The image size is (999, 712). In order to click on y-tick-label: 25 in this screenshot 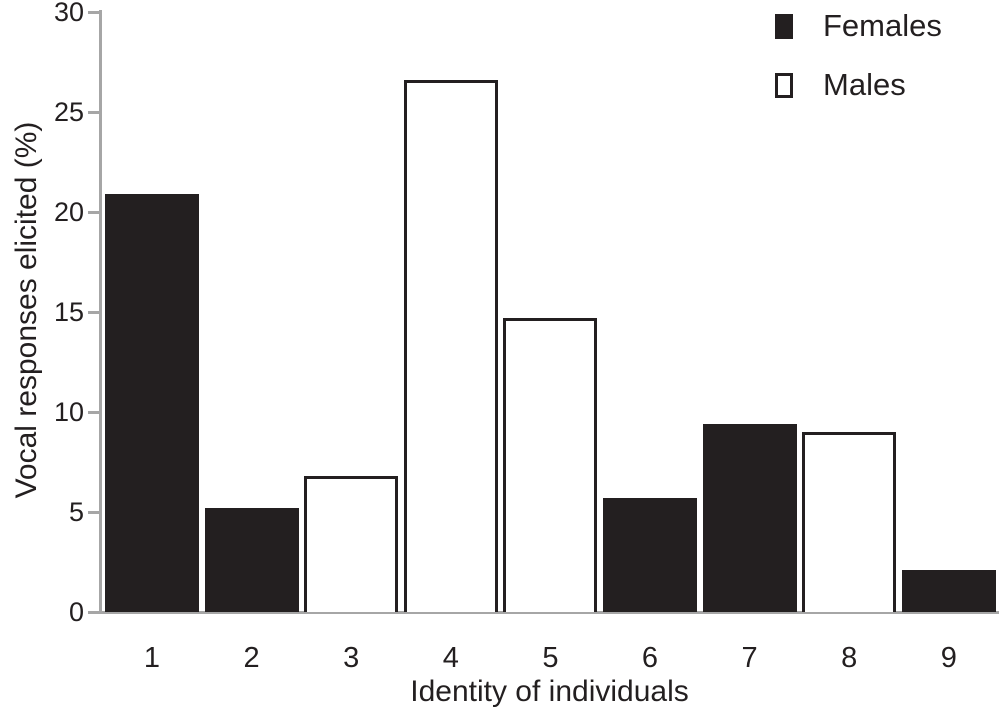, I will do `click(68, 112)`.